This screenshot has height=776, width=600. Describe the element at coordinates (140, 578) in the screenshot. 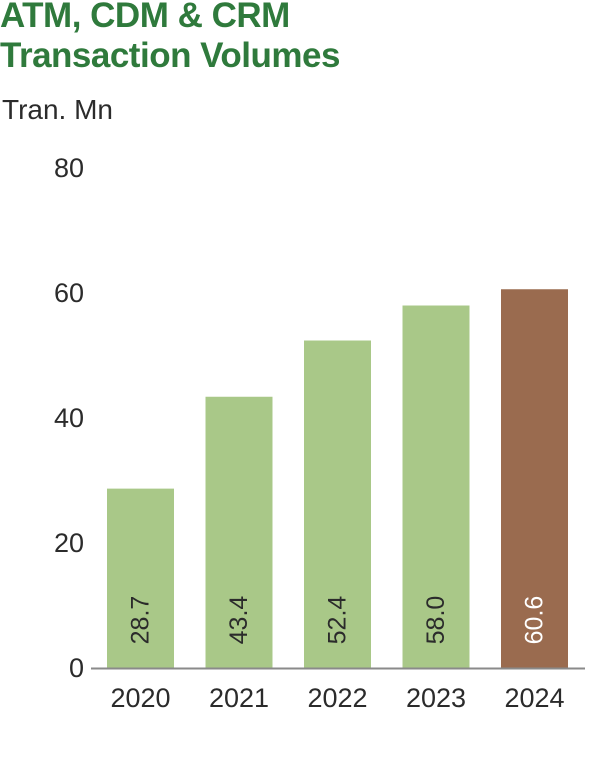

I see `bar-2020` at that location.